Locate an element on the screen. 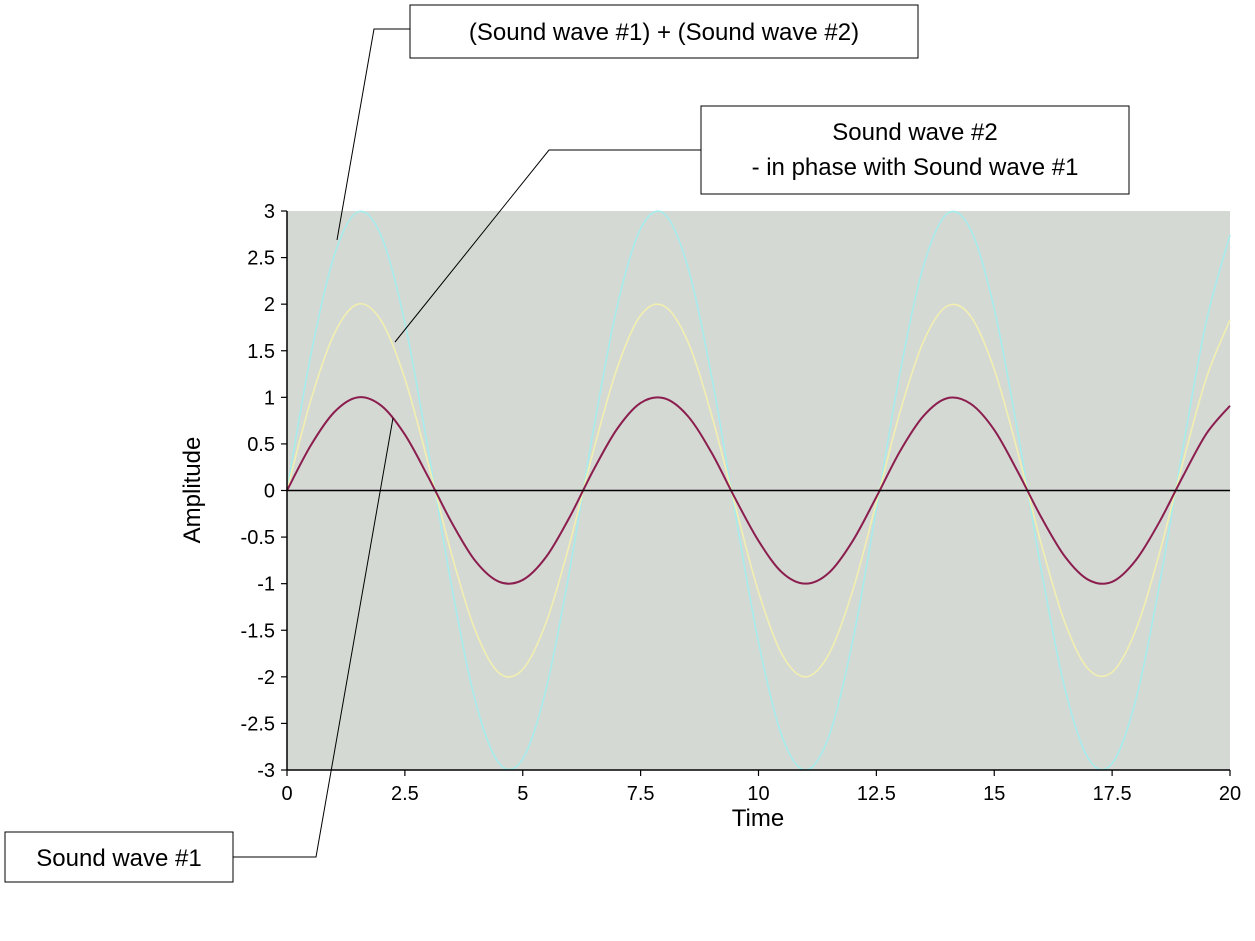 The image size is (1255, 941). y-tick-label: 0.5 is located at coordinates (261, 445).